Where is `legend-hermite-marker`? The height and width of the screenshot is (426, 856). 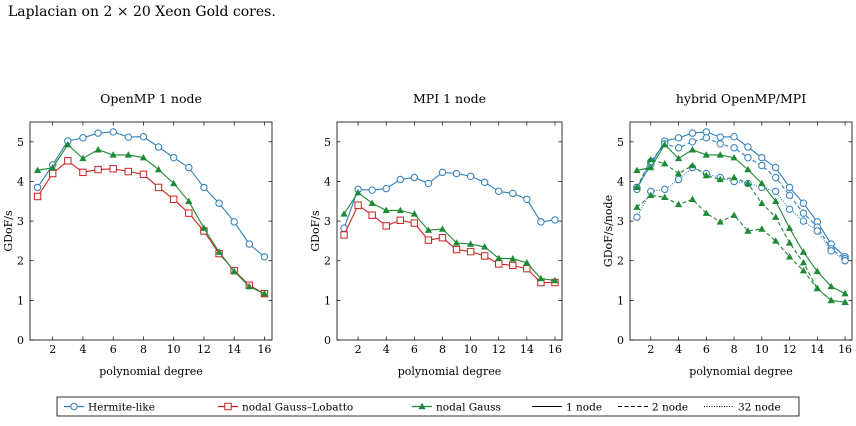 legend-hermite-marker is located at coordinates (74, 406).